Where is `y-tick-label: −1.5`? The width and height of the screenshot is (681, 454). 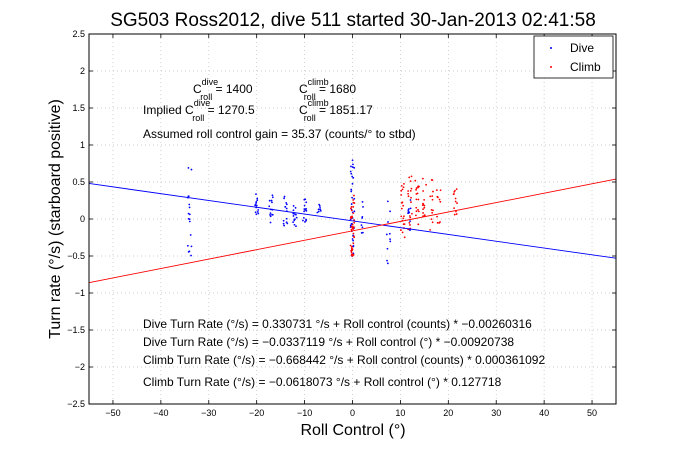 y-tick-label: −1.5 is located at coordinates (76, 330).